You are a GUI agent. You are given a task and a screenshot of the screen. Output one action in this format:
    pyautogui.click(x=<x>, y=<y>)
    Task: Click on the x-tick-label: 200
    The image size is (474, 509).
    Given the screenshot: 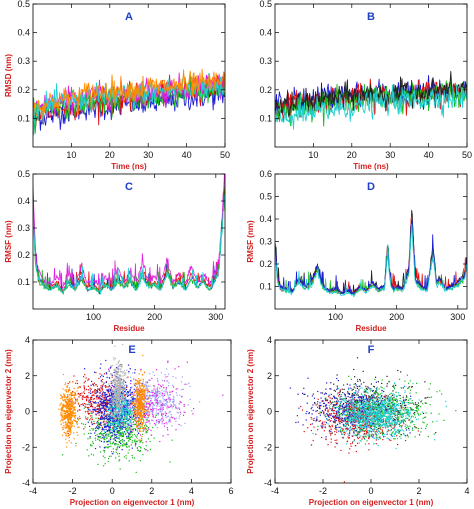 What is the action you would take?
    pyautogui.click(x=396, y=317)
    